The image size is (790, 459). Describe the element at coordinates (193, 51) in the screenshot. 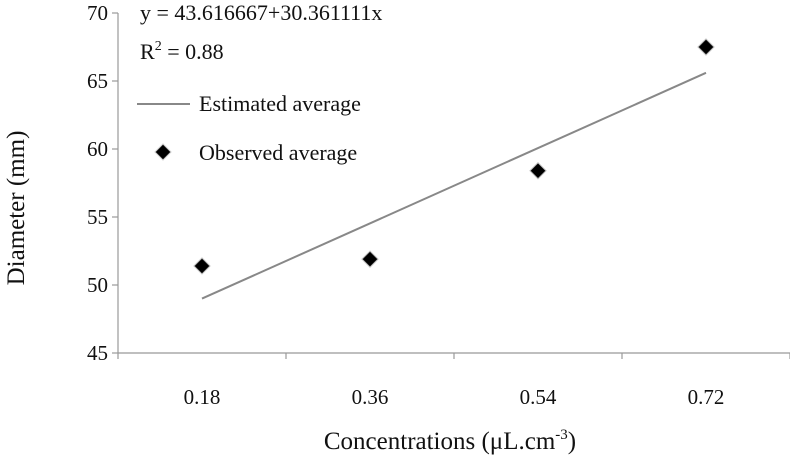

I see `r-squared-value: = 0.88` at that location.